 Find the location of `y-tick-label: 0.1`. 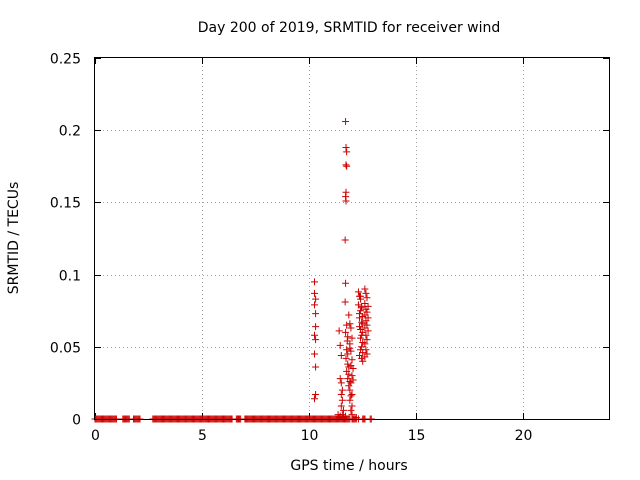

y-tick-label: 0.1 is located at coordinates (70, 277).